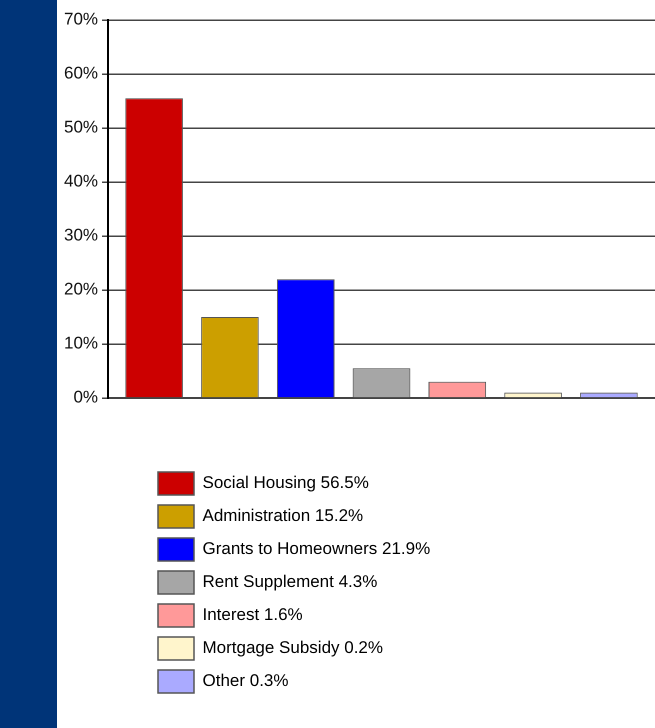 The height and width of the screenshot is (728, 655). Describe the element at coordinates (81, 289) in the screenshot. I see `y-tick-label: 20%` at that location.